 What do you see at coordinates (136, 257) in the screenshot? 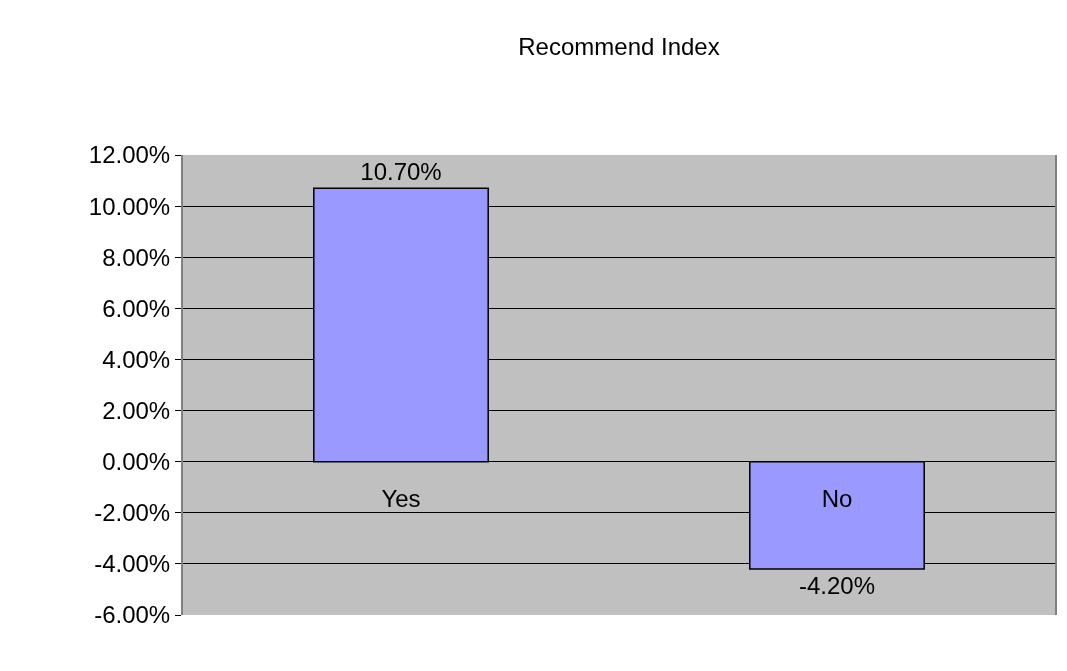
I see `y-tick-label: 8.00%` at bounding box center [136, 257].